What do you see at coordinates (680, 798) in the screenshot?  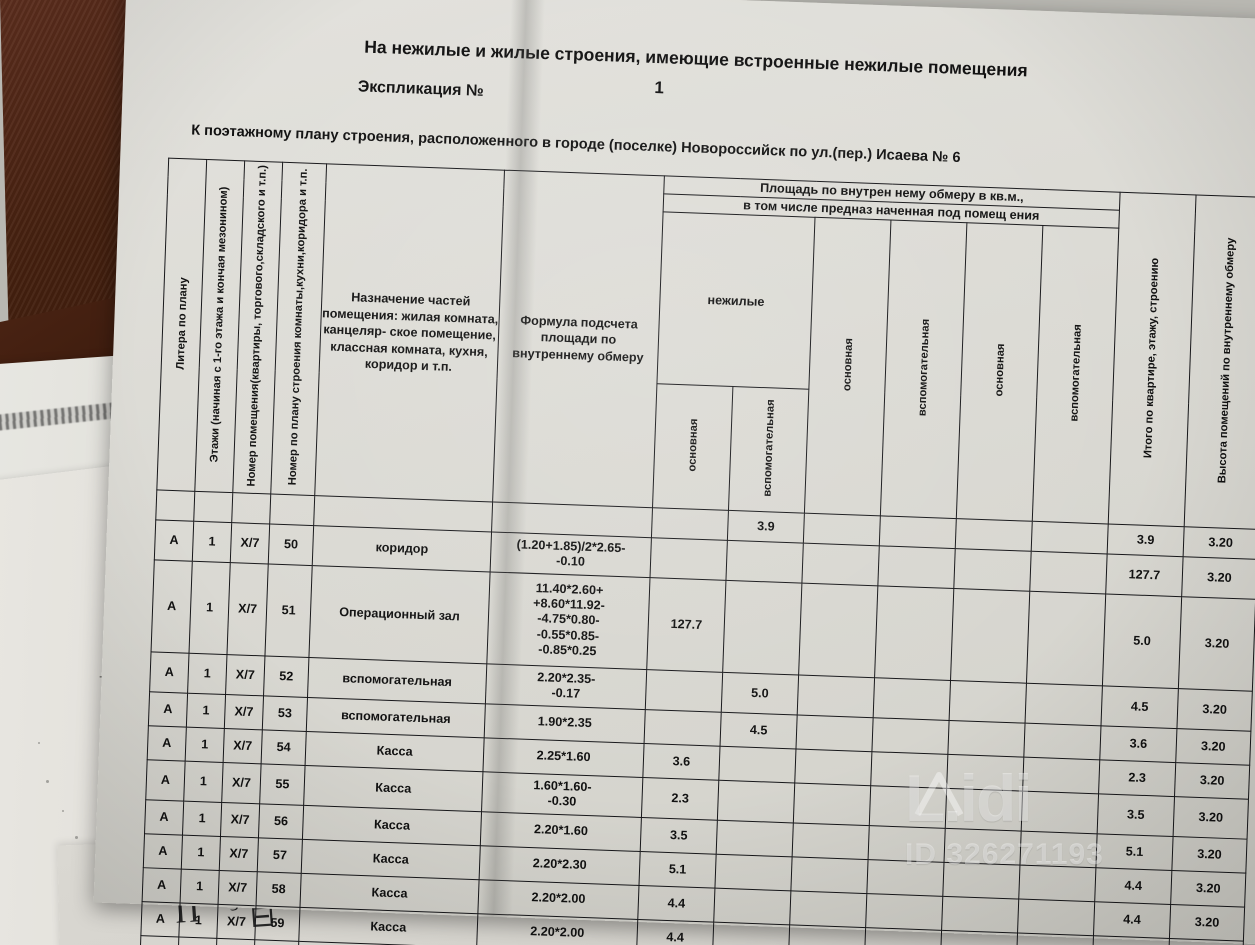 I see `row-main-1: 2.3` at bounding box center [680, 798].